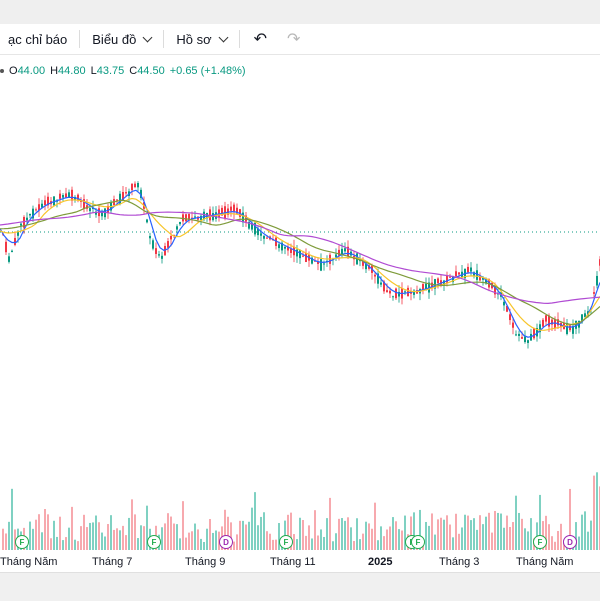 The width and height of the screenshot is (600, 601). What do you see at coordinates (207, 71) in the screenshot?
I see `change-value: +0.65 (+1.48%)` at bounding box center [207, 71].